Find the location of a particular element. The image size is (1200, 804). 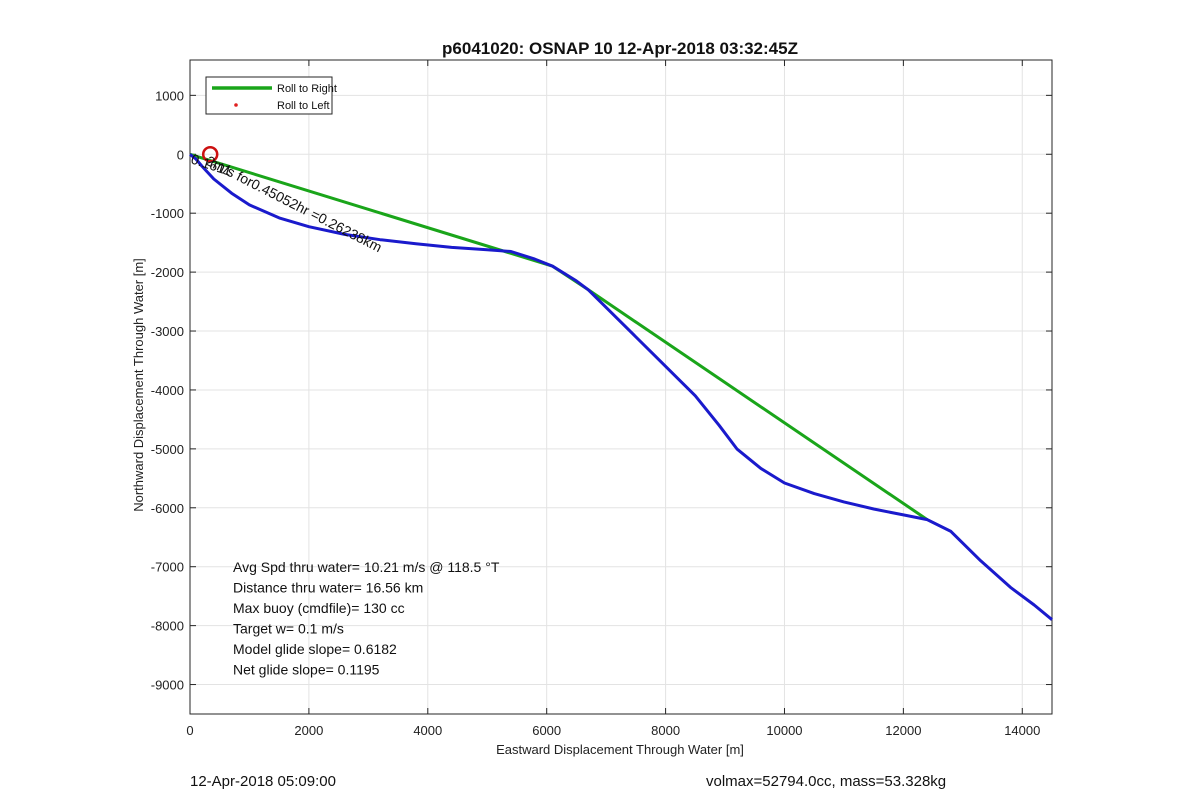

chart-title: p6041020: OSNAP 10 12-Apr-2018 03:32:45Z is located at coordinates (620, 48).